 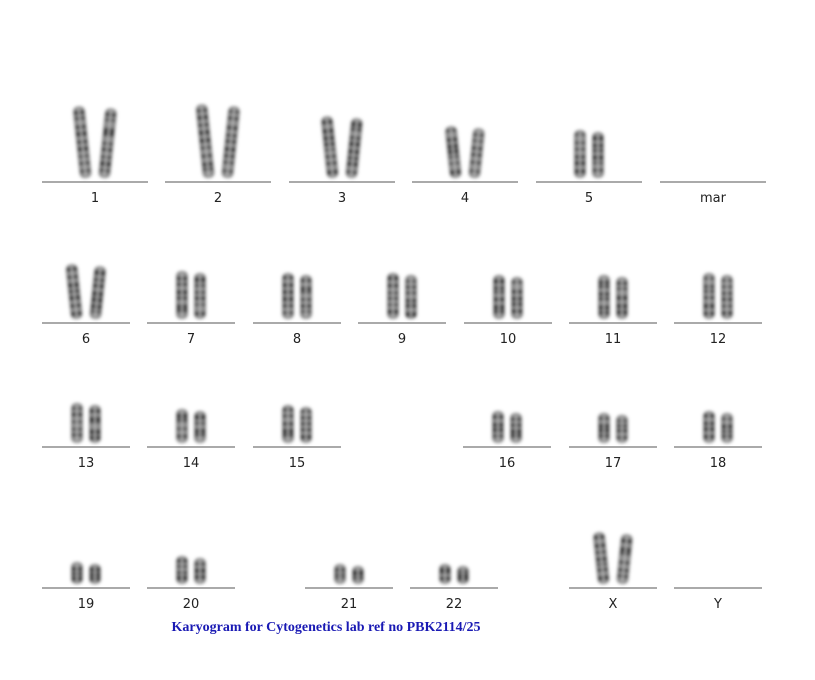 I want to click on chromosome-label: Y, so click(x=717, y=604).